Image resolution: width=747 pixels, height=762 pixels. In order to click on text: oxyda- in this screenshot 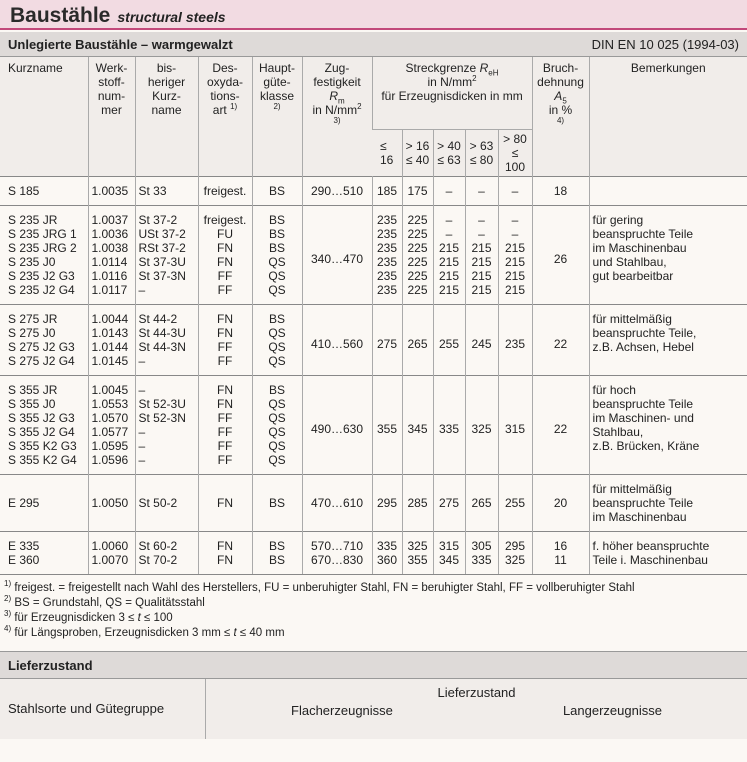, I will do `click(225, 82)`.